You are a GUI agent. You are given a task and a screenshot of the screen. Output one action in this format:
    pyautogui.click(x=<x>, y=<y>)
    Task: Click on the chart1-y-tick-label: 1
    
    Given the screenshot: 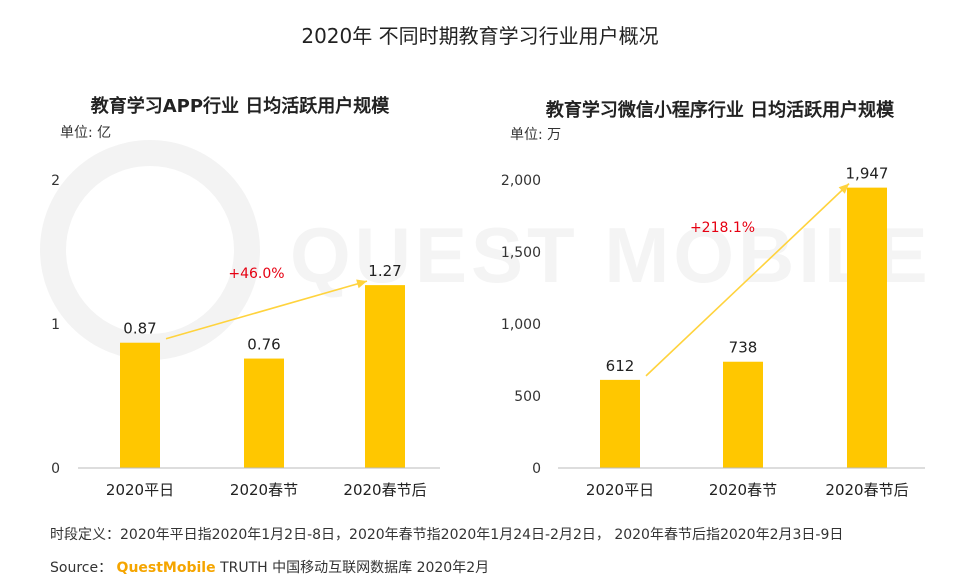 What is the action you would take?
    pyautogui.click(x=55, y=325)
    